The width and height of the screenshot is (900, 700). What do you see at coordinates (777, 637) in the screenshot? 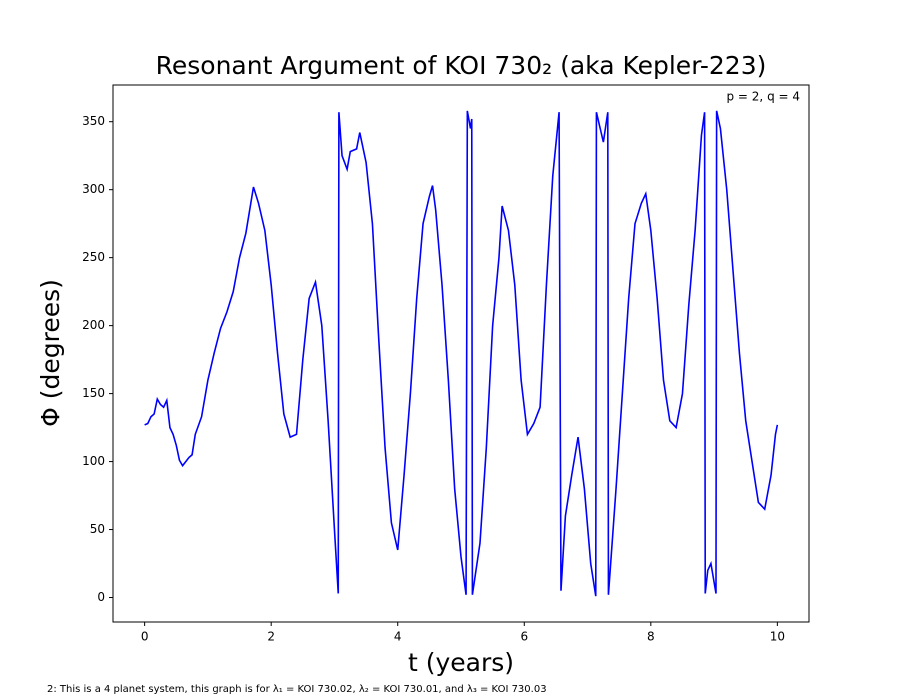
I see `x-tick-label: 10` at bounding box center [777, 637].